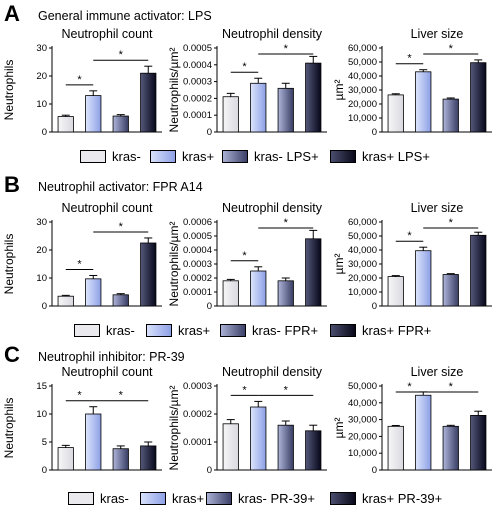  Describe the element at coordinates (197, 250) in the screenshot. I see `y-tick-label: 0.0004` at that location.